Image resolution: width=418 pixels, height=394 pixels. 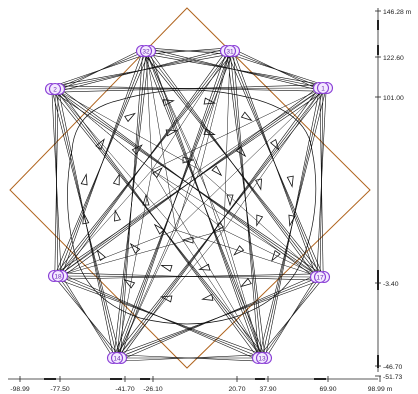 I want to click on horizontal-scale-label: 20.70, so click(x=236, y=389).